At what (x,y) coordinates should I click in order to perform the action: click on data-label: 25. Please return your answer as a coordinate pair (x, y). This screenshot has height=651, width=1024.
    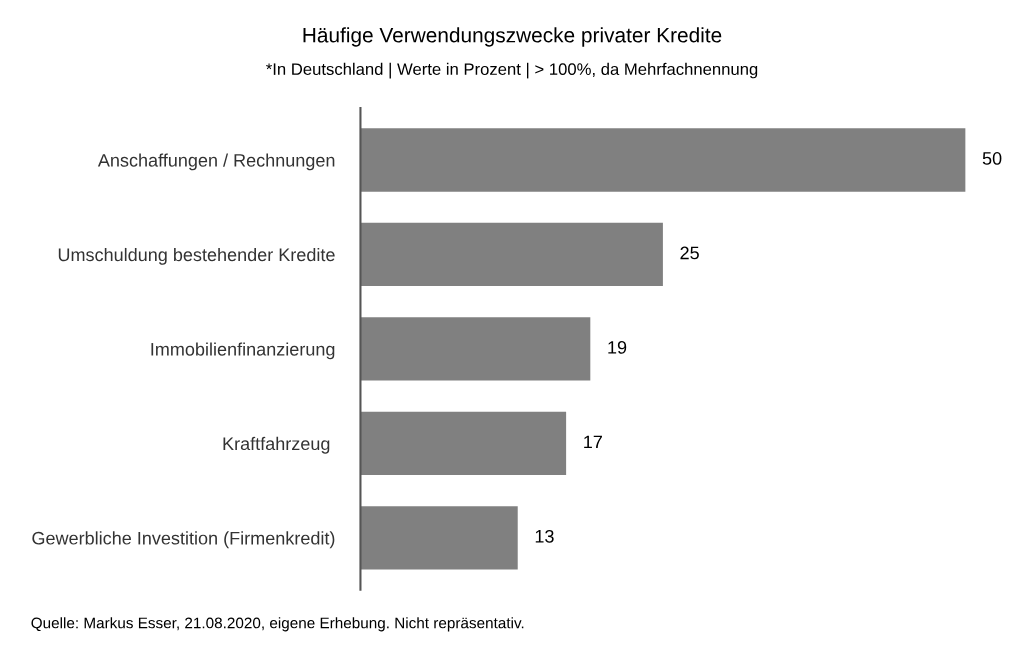
    Looking at the image, I should click on (689, 253).